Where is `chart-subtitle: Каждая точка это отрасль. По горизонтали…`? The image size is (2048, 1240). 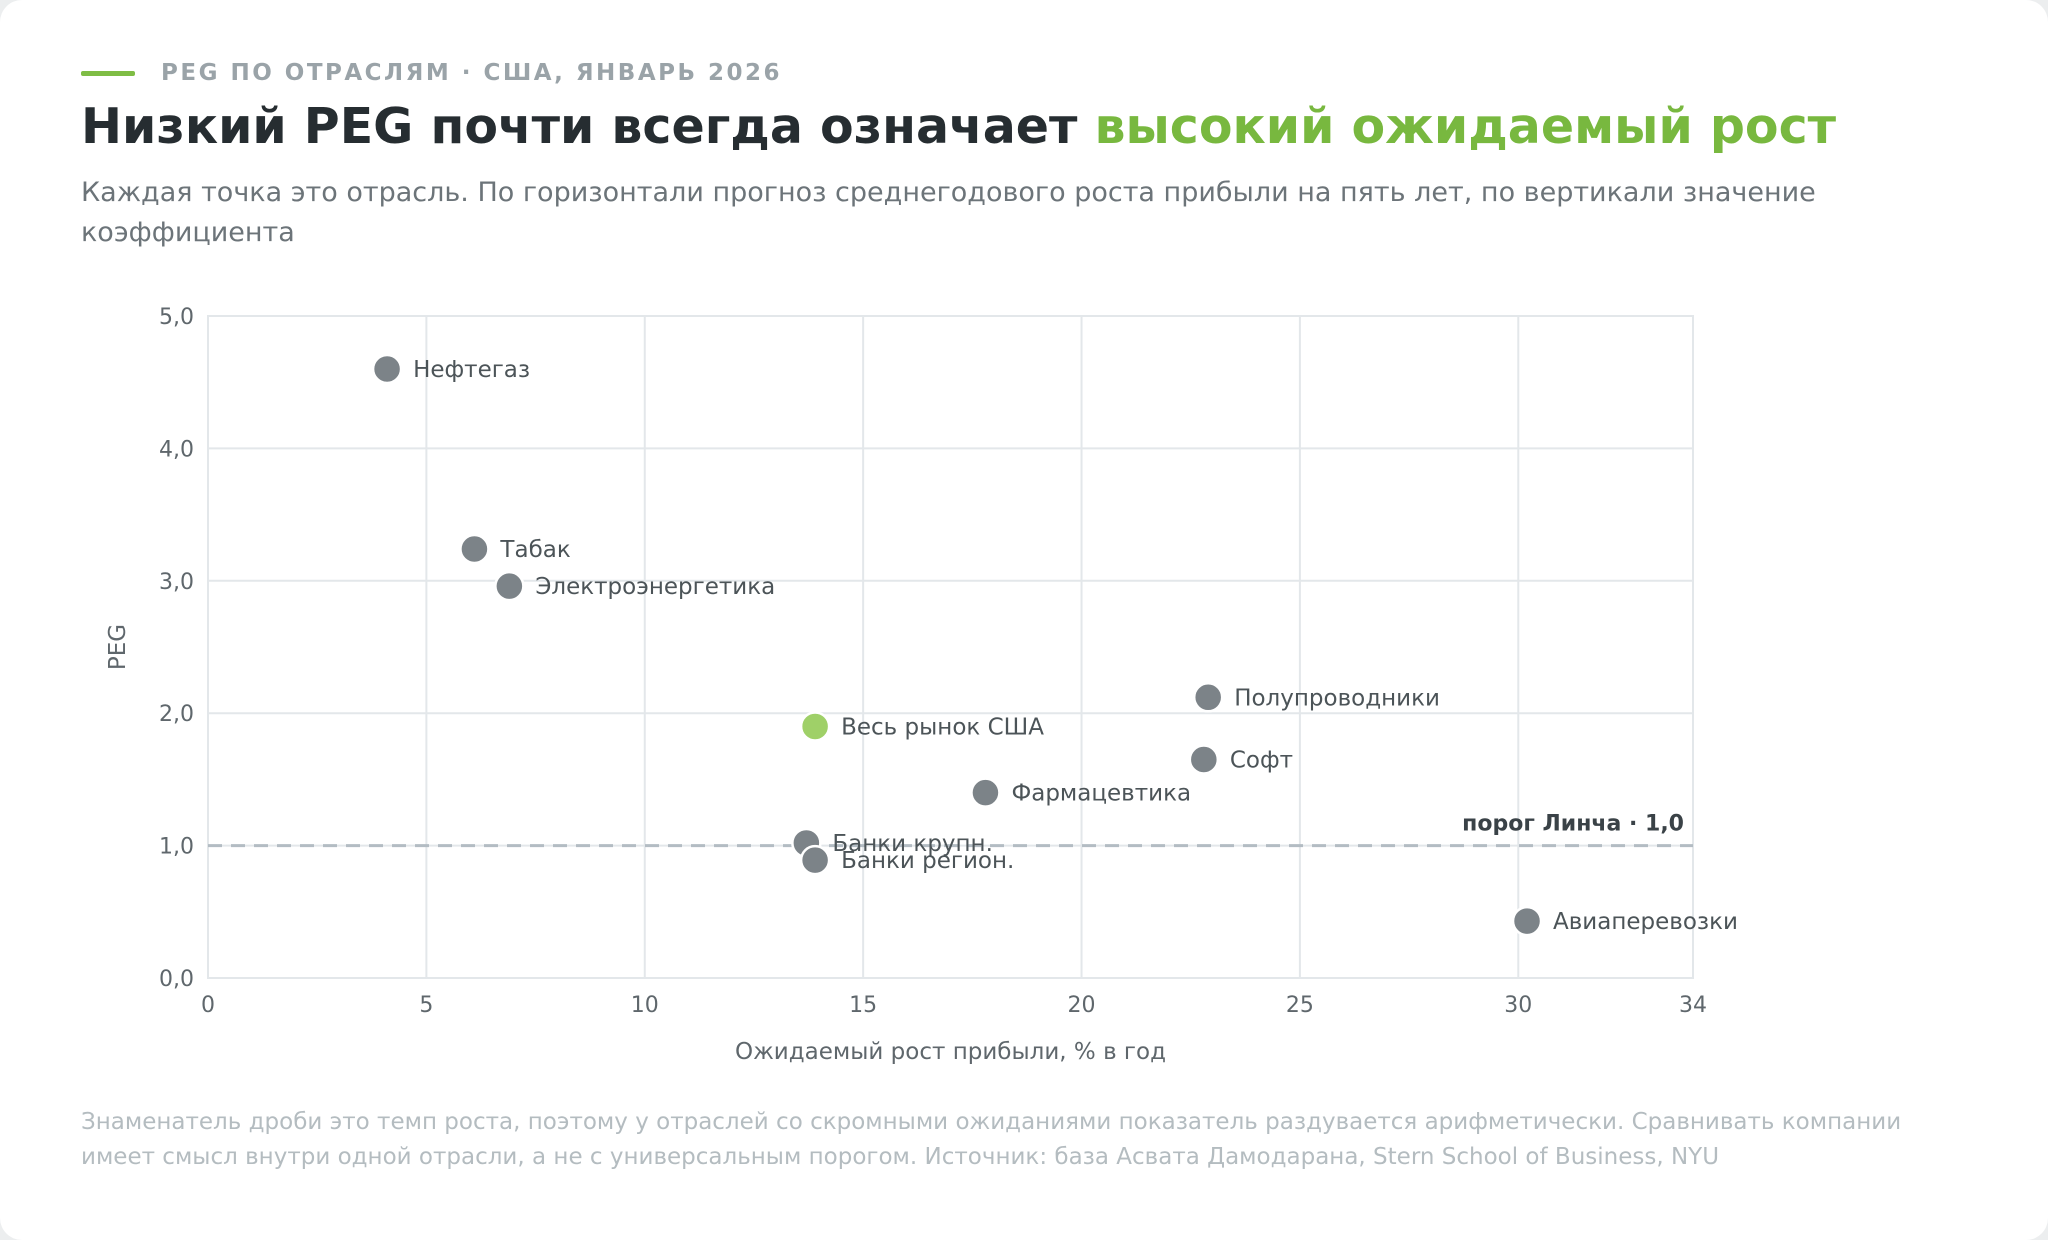
chart-subtitle: Каждая точка это отрасль. По горизонтали… is located at coordinates (948, 212).